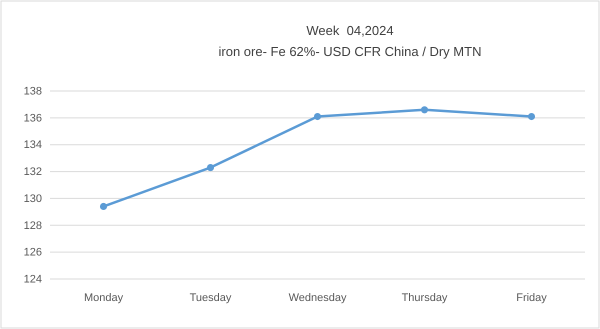  What do you see at coordinates (425, 298) in the screenshot?
I see `x-tick-label: Thursday` at bounding box center [425, 298].